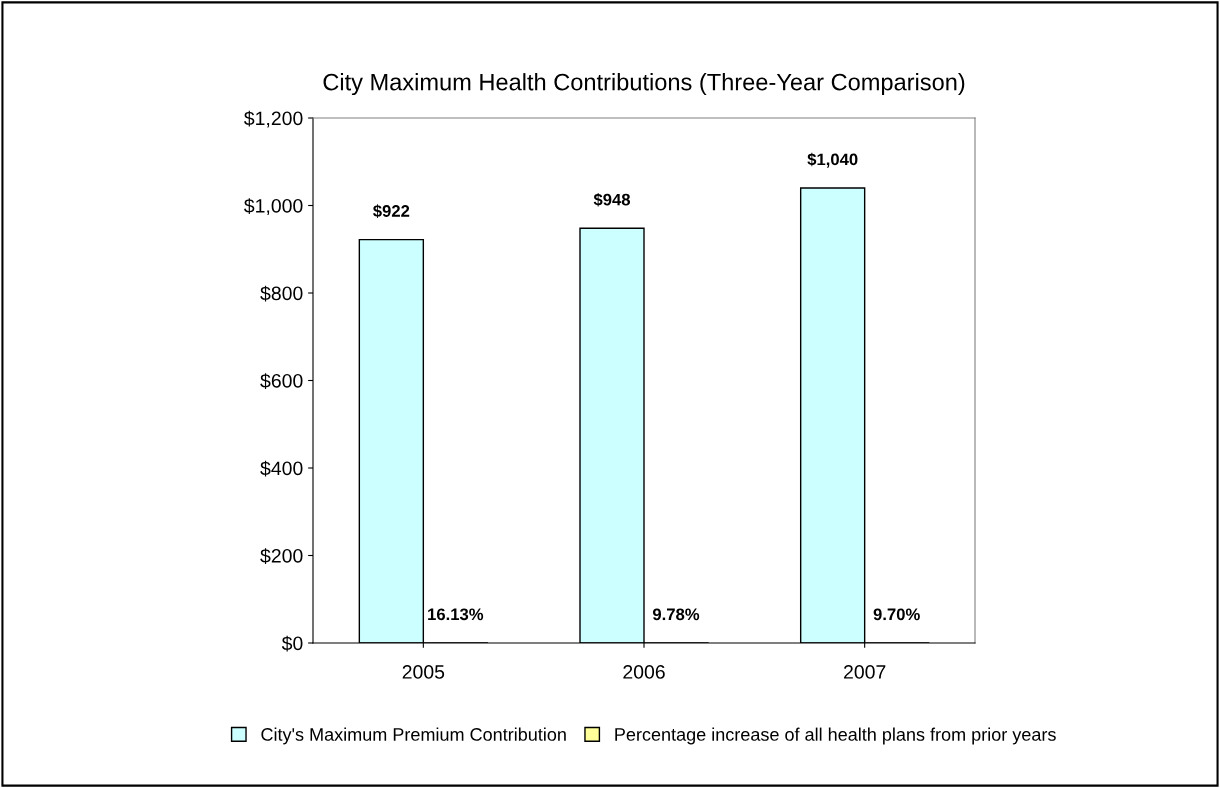 Image resolution: width=1220 pixels, height=788 pixels. What do you see at coordinates (896, 614) in the screenshot?
I see `data-label: 9.70%` at bounding box center [896, 614].